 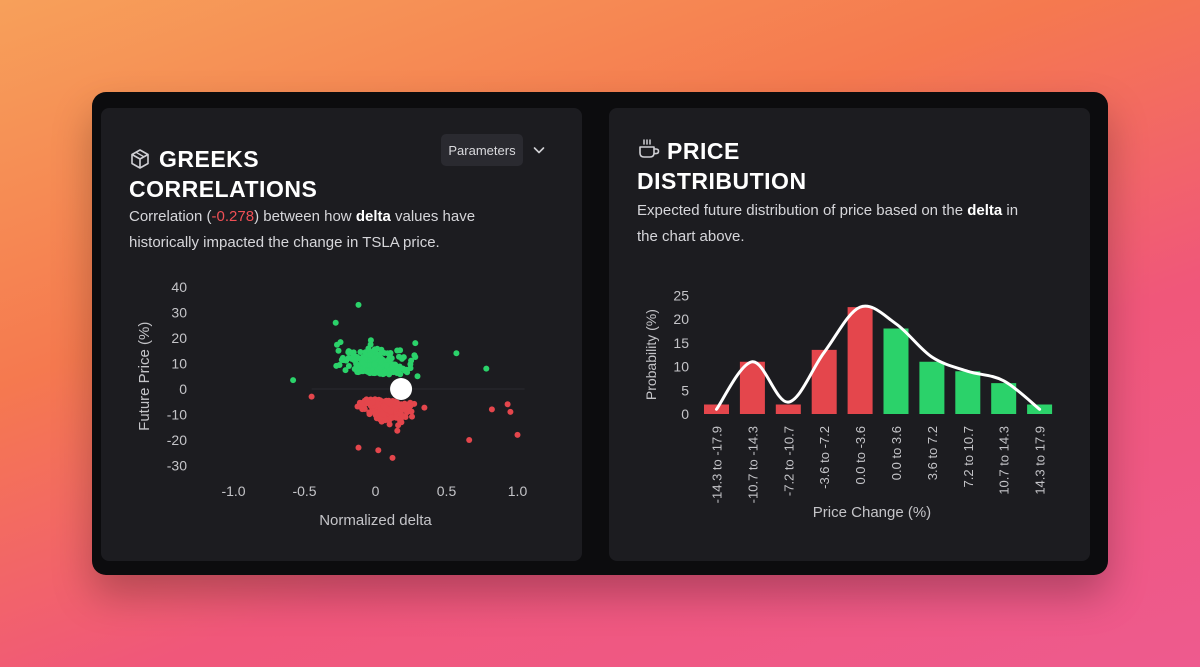 What do you see at coordinates (717, 464) in the screenshot?
I see `x-tick-label: -14.3 to -17.9` at bounding box center [717, 464].